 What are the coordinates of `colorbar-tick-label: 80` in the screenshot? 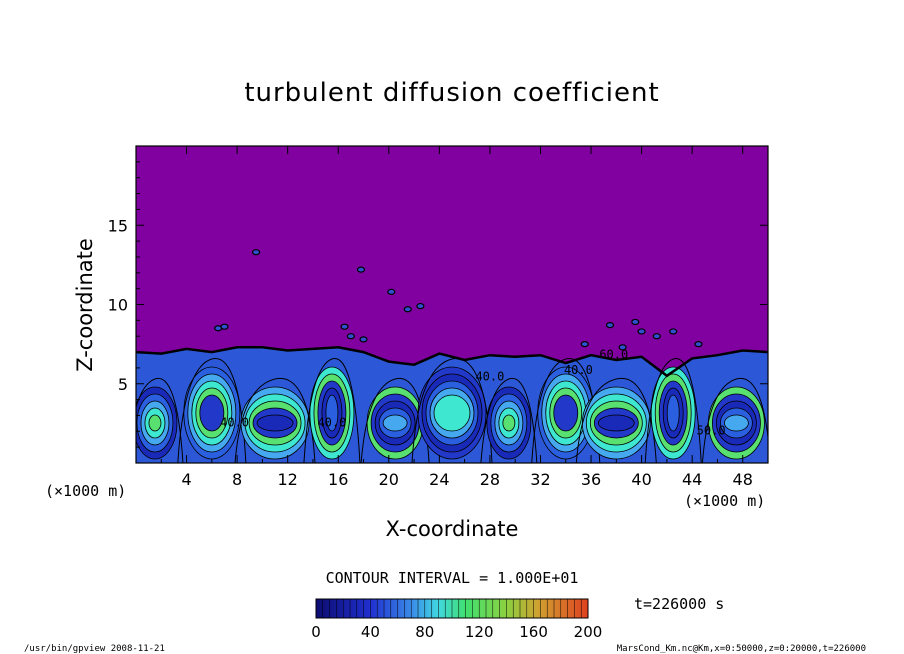 It's located at (424, 632).